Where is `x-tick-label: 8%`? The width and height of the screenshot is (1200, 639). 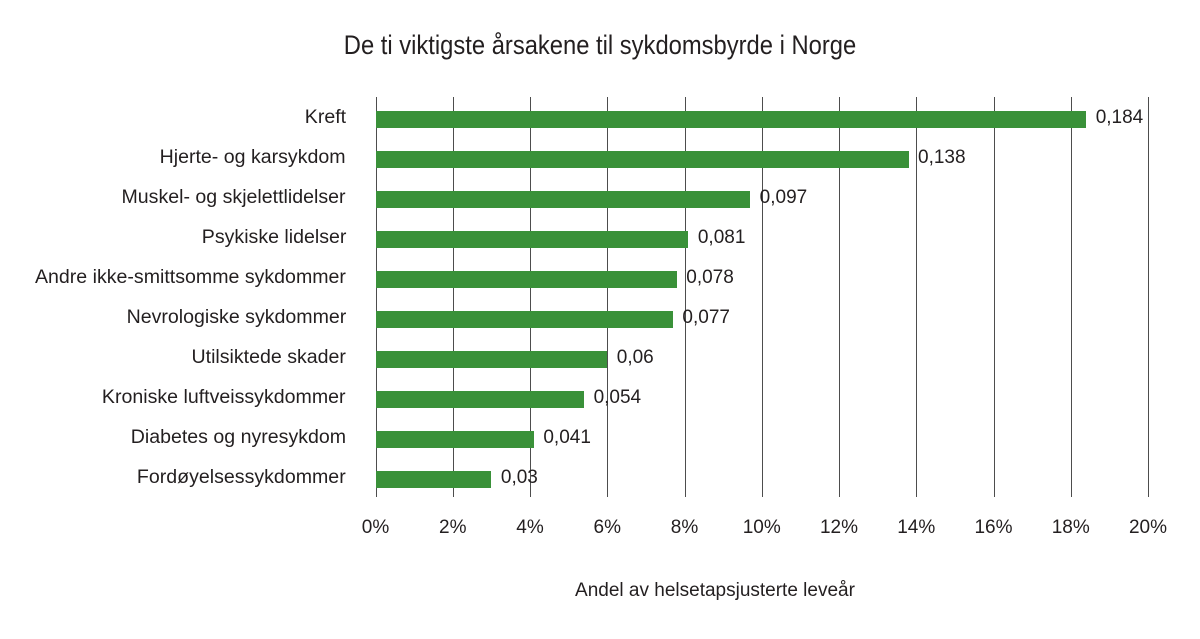
x-tick-label: 8% is located at coordinates (684, 527).